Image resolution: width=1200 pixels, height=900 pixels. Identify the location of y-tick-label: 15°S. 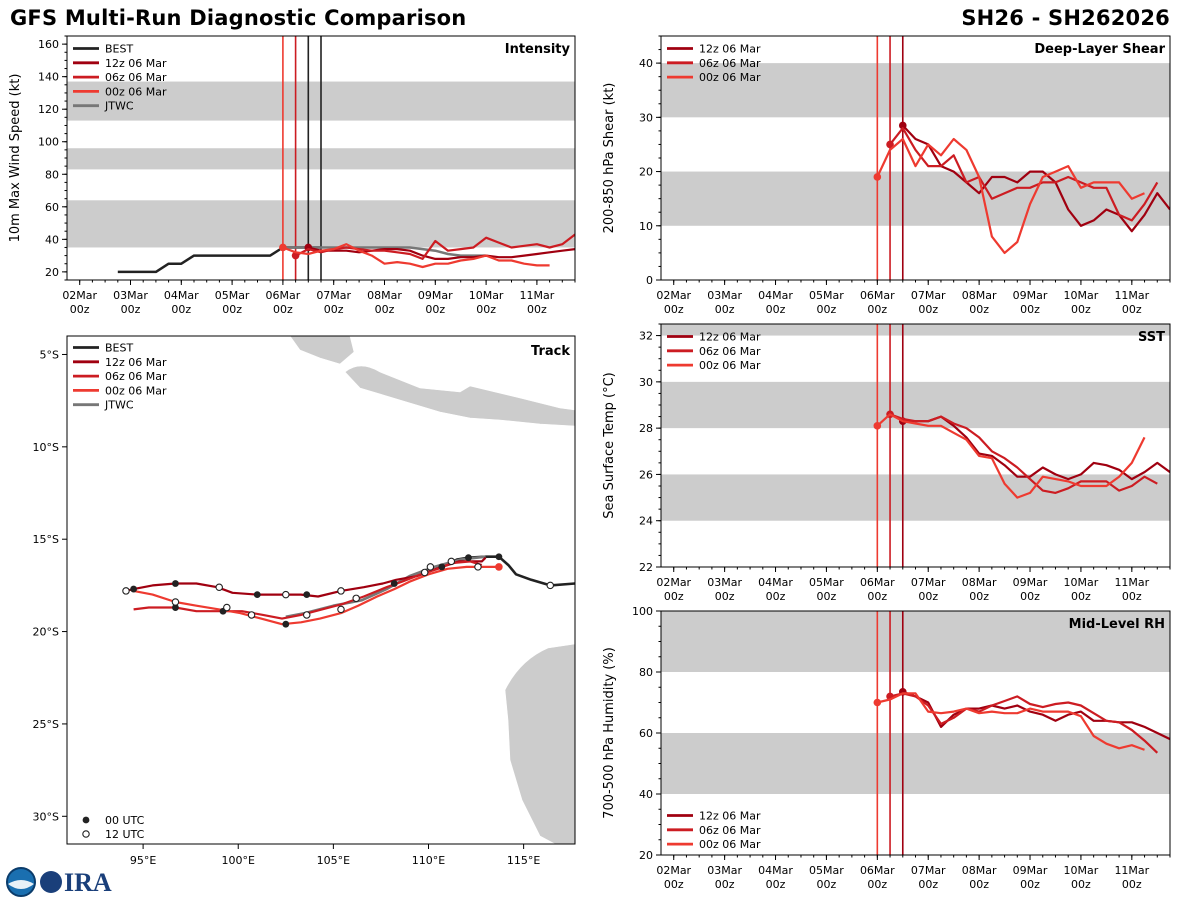
(46, 539).